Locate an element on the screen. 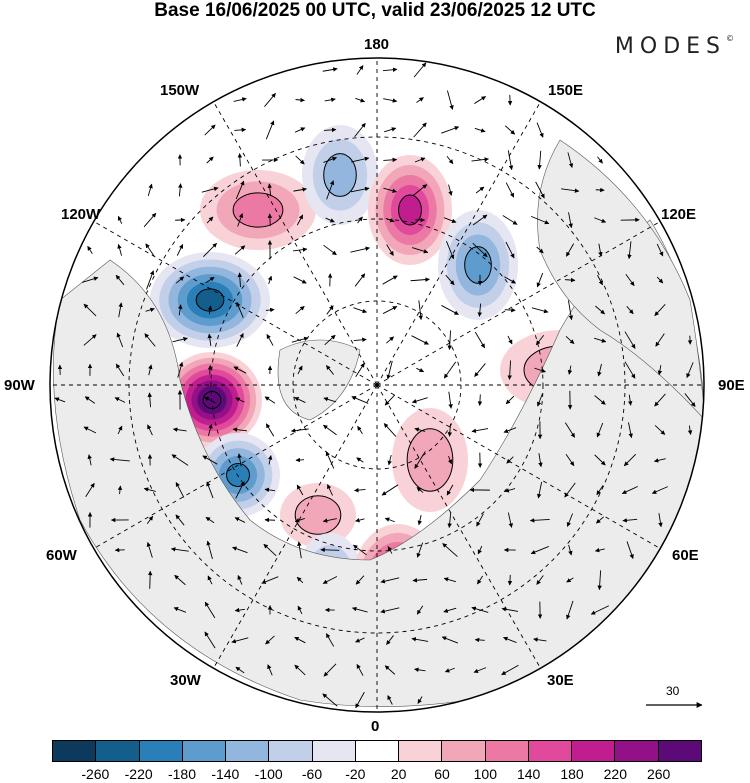 The width and height of the screenshot is (750, 783). lon-label-180: 180 is located at coordinates (377, 44).